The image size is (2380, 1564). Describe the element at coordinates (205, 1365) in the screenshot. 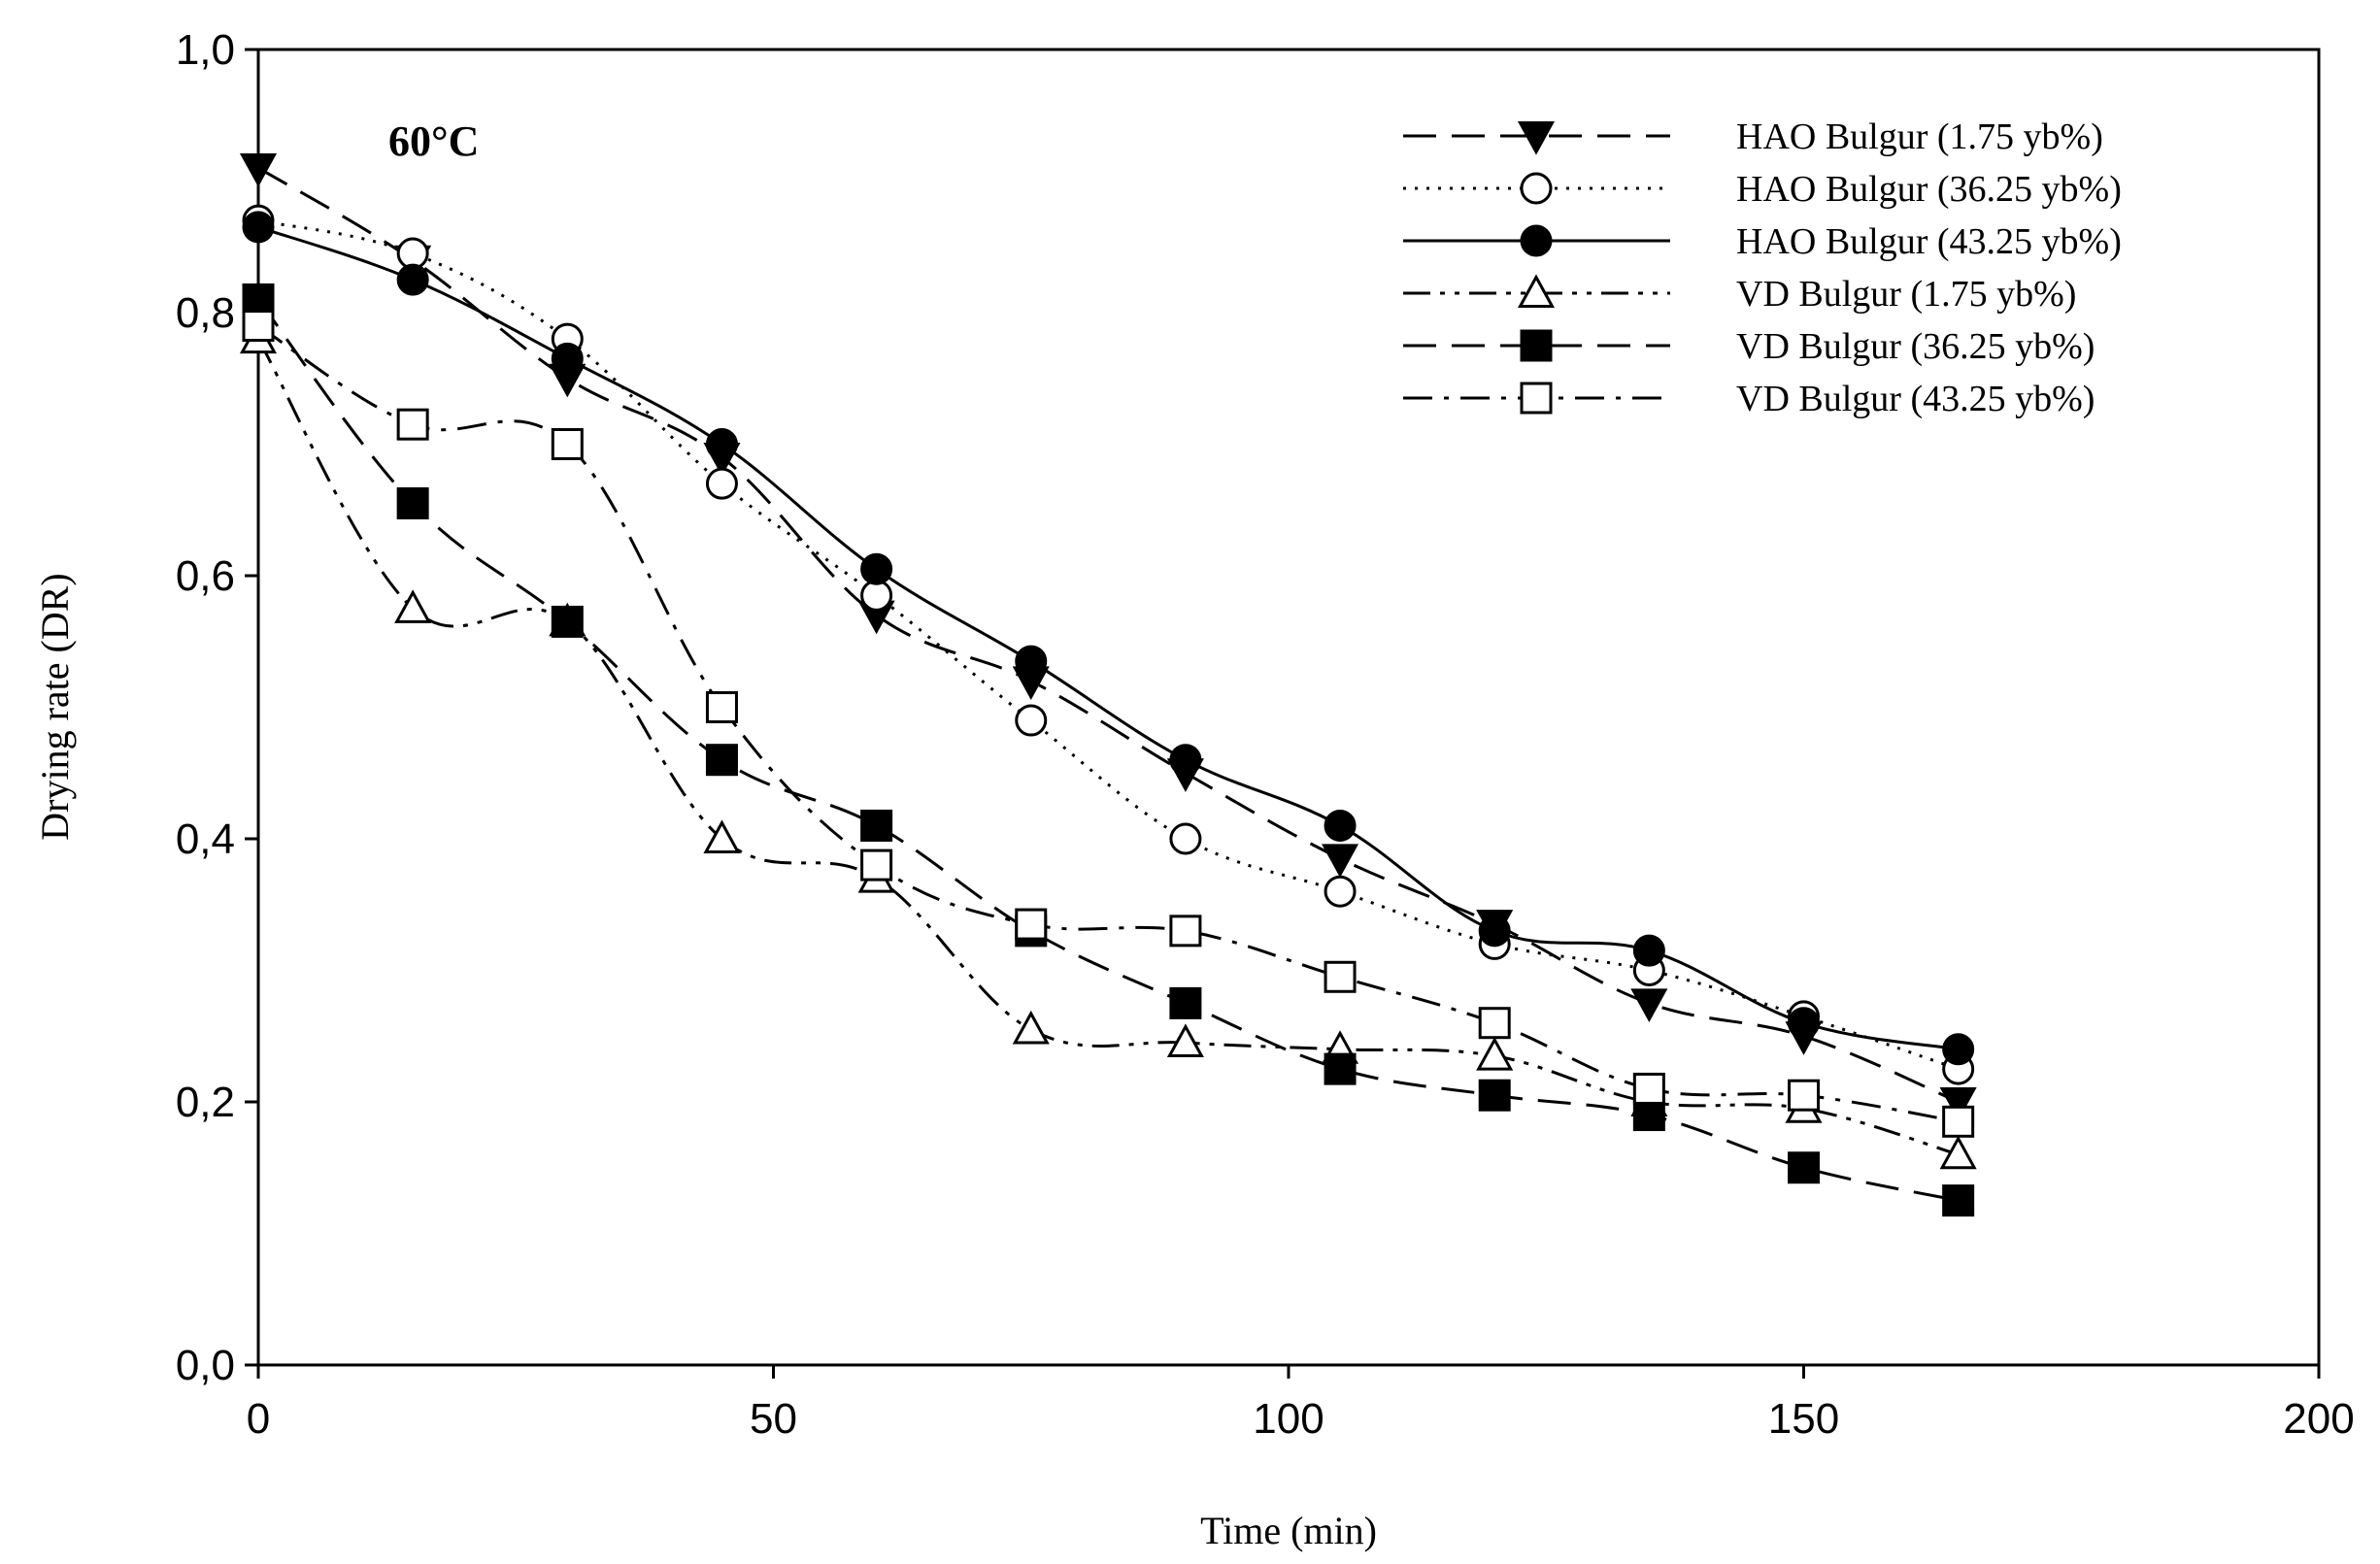

I see `y-tick-label: 0,0` at that location.